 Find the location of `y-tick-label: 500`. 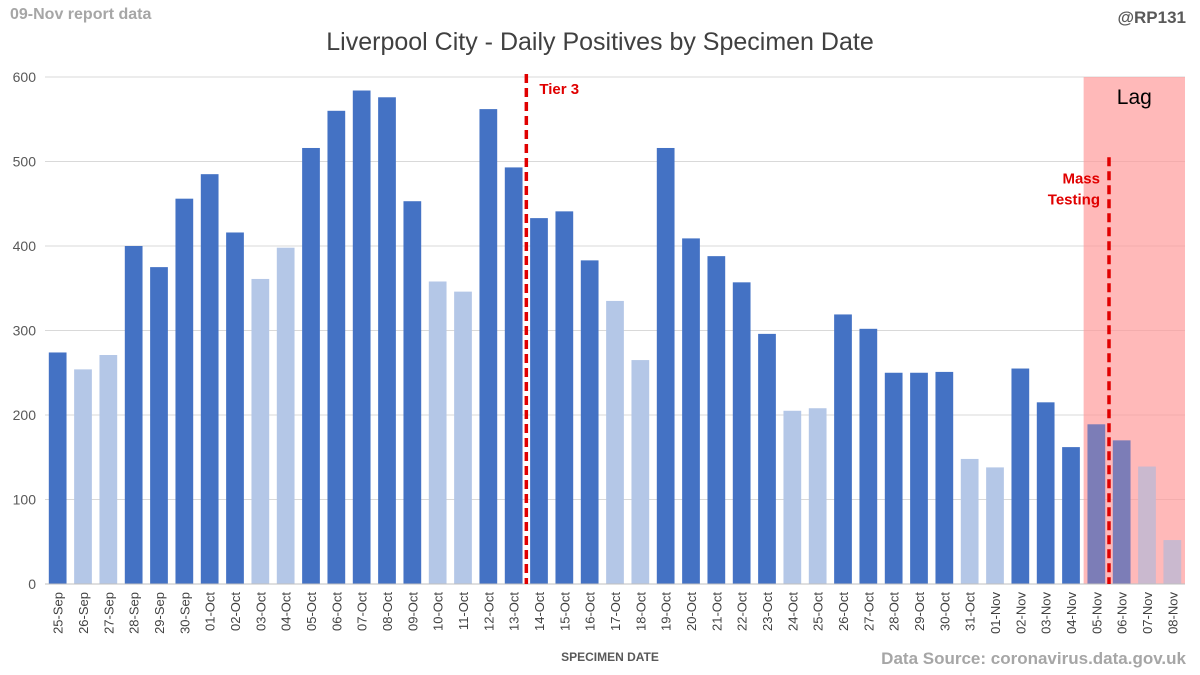

y-tick-label: 500 is located at coordinates (25, 162).